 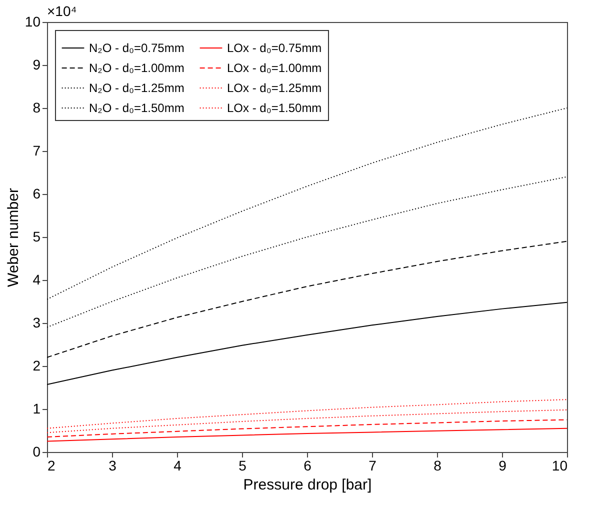 What do you see at coordinates (36, 236) in the screenshot?
I see `y-tick-label: 5` at bounding box center [36, 236].